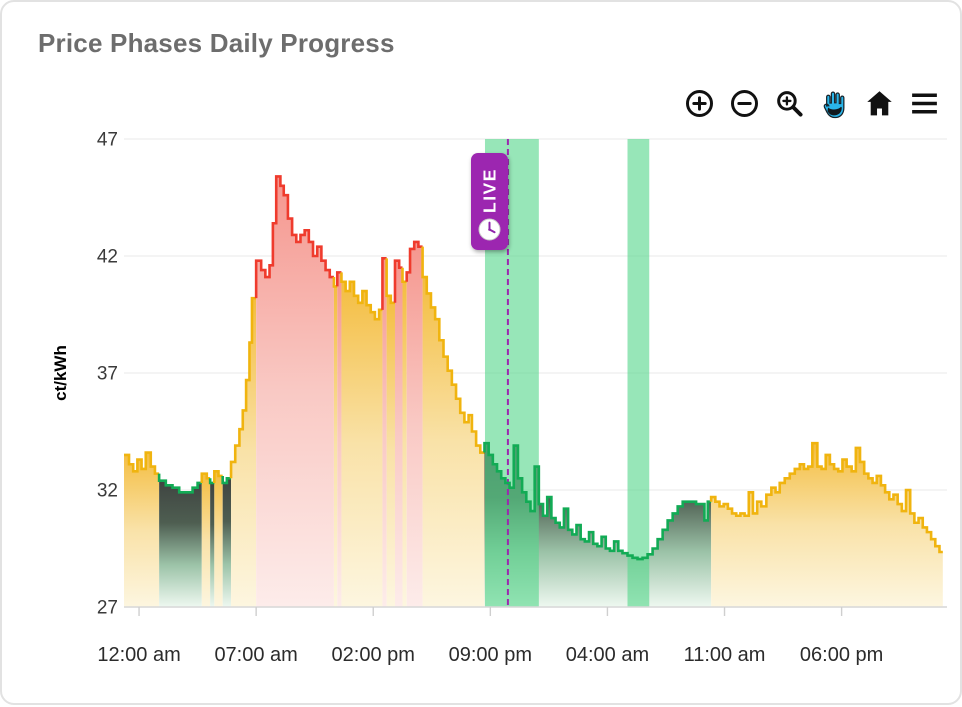 The width and height of the screenshot is (962, 707). What do you see at coordinates (811, 103) in the screenshot?
I see `chart-toolbar` at bounding box center [811, 103].